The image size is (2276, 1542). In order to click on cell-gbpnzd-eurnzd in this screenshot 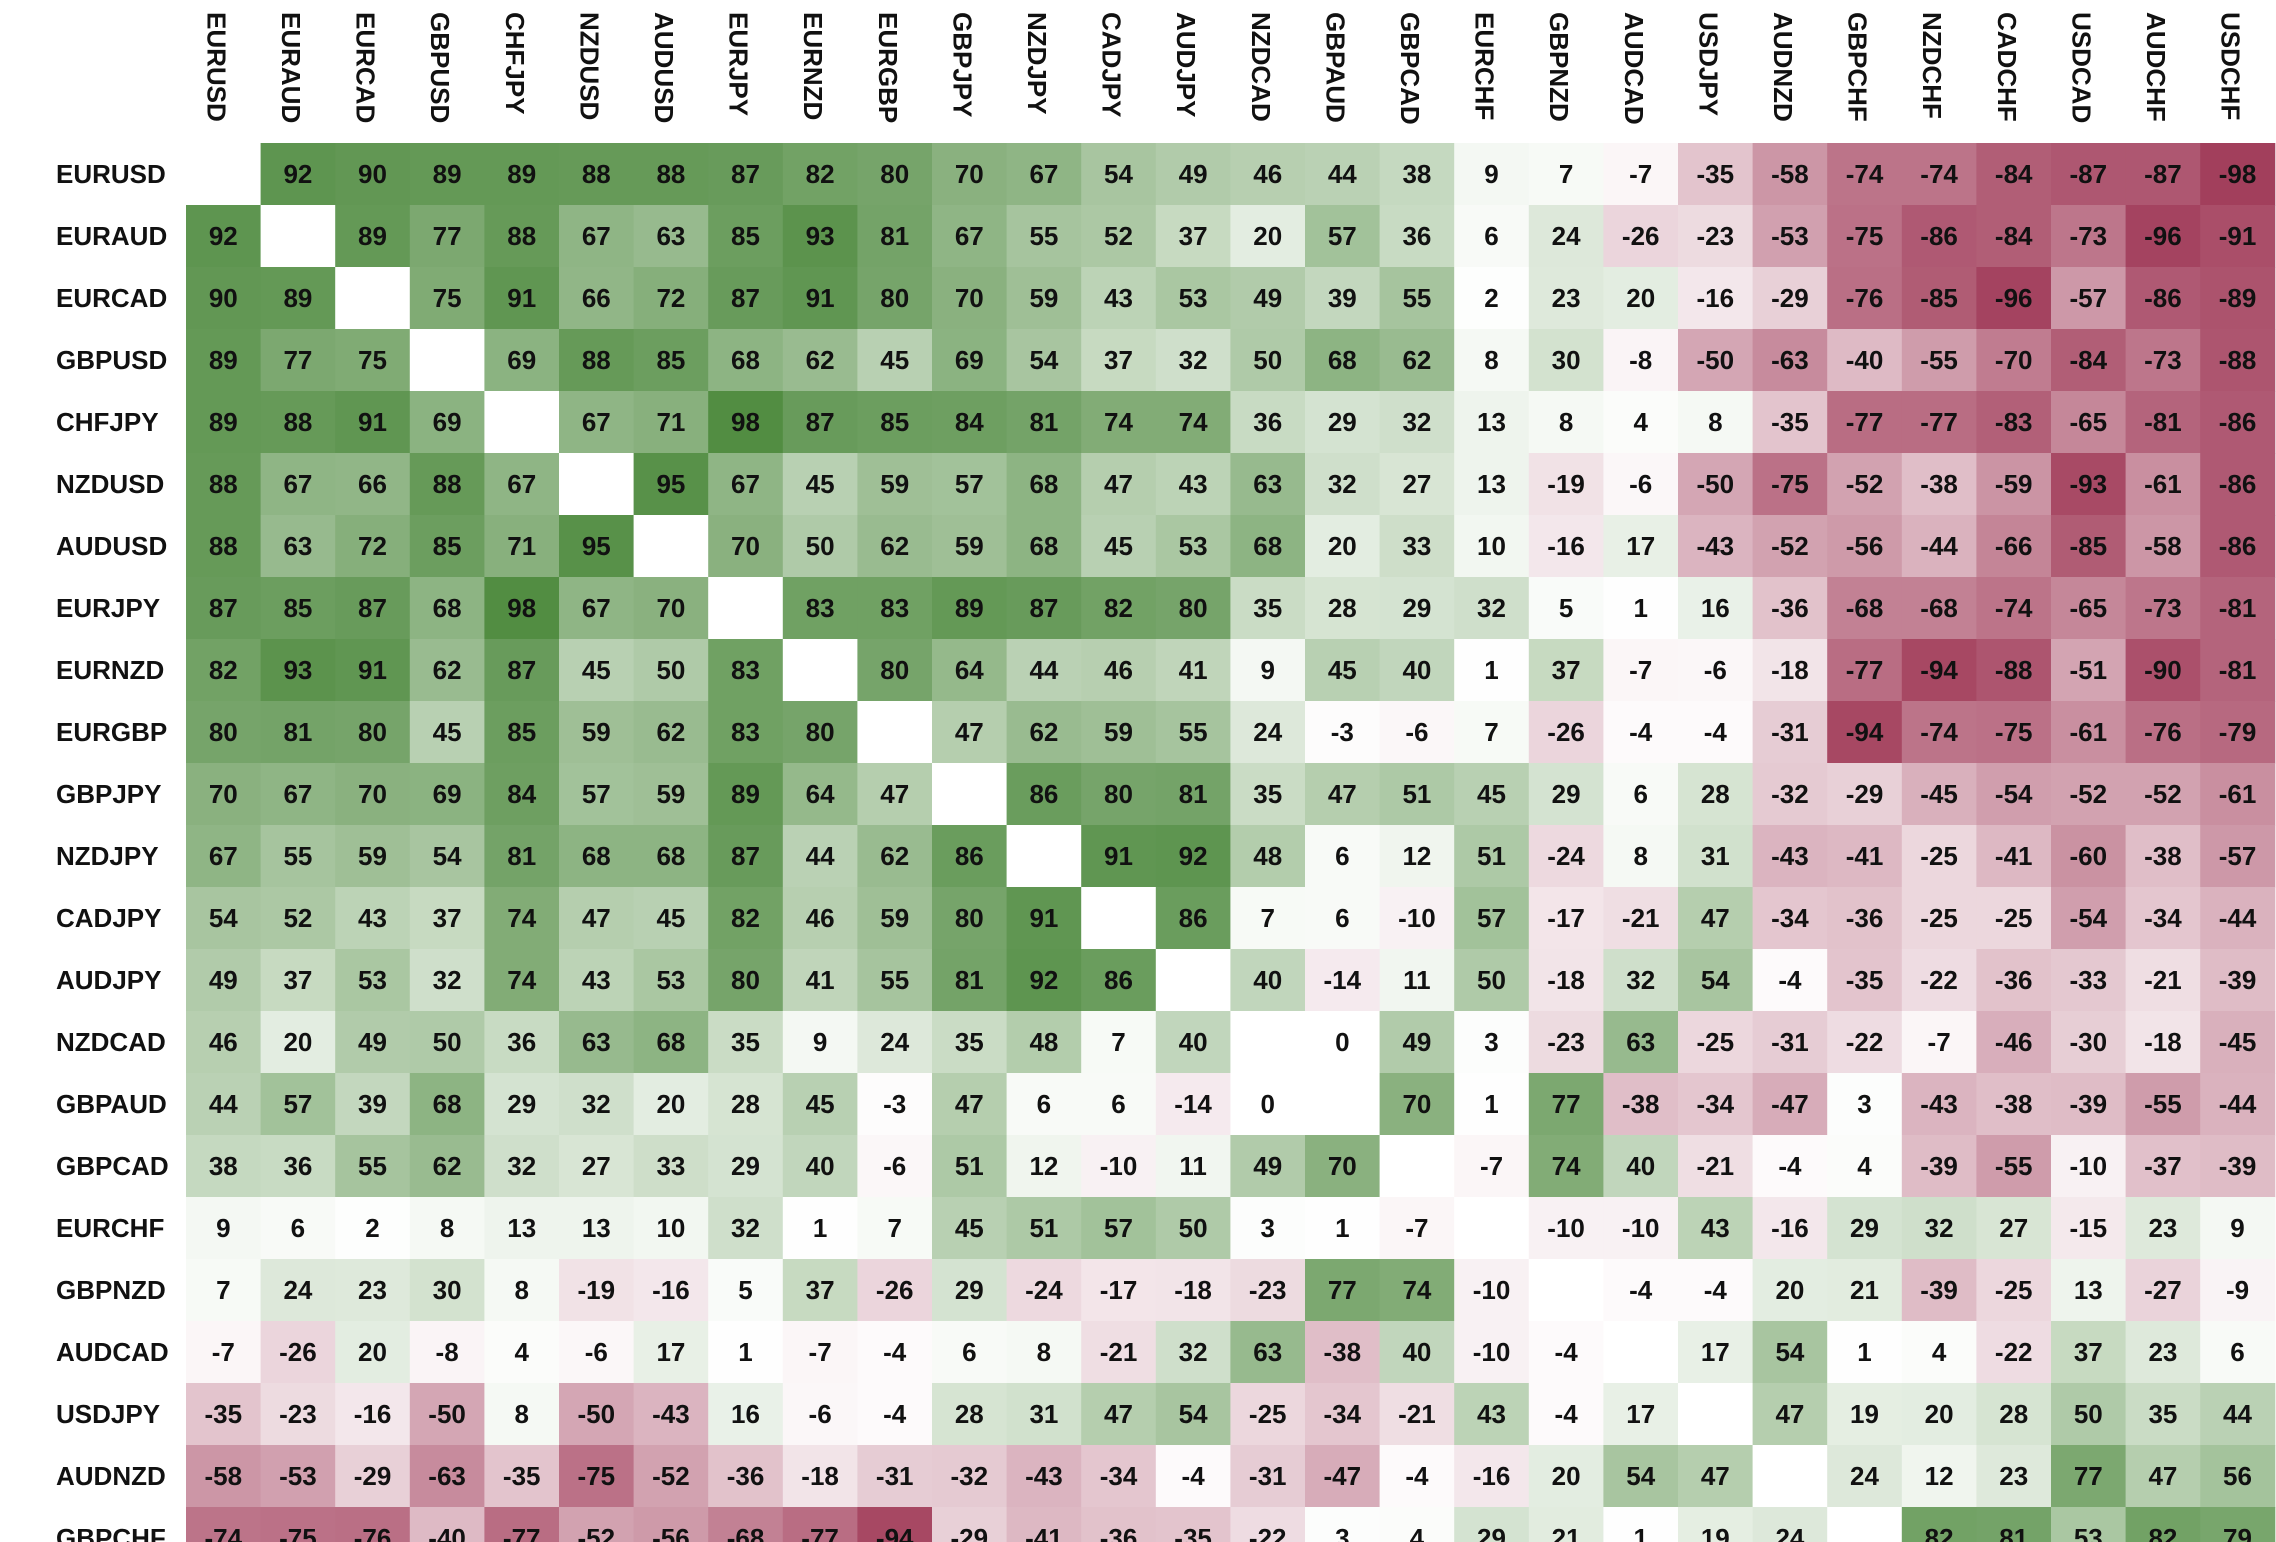, I will do `click(820, 1290)`.